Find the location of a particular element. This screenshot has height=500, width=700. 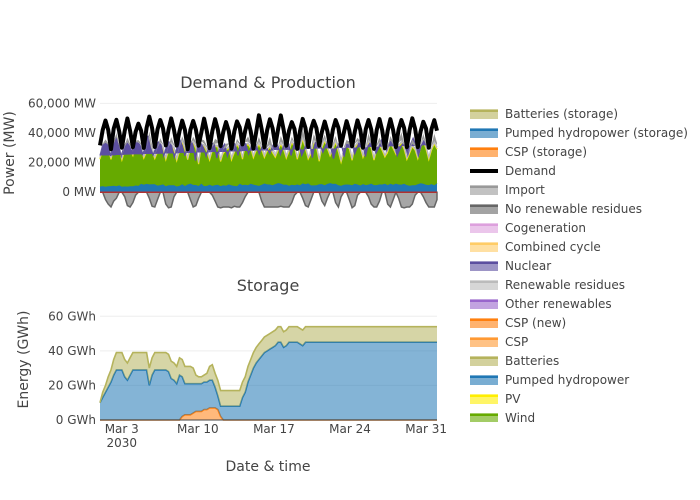

legend-item-batteries-storage: Batteries (storage) is located at coordinates (544, 114).